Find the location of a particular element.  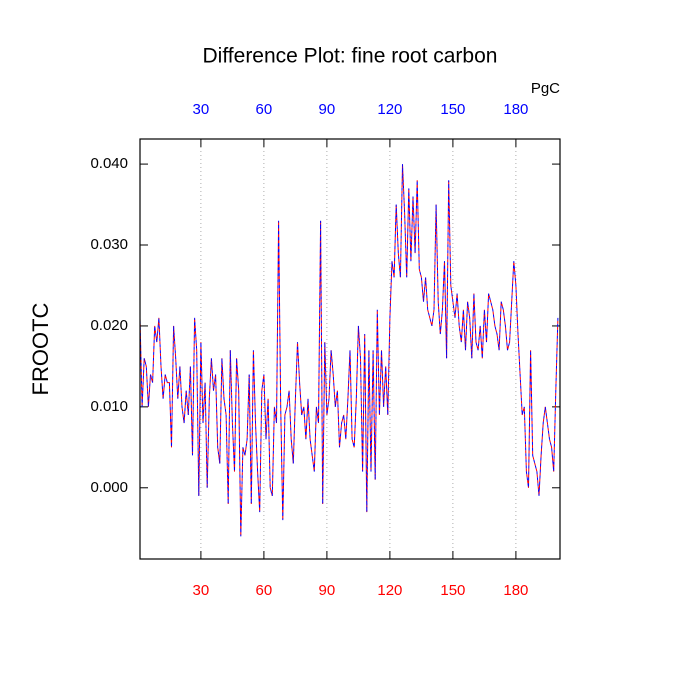

x-tick-label: 90 is located at coordinates (327, 590).